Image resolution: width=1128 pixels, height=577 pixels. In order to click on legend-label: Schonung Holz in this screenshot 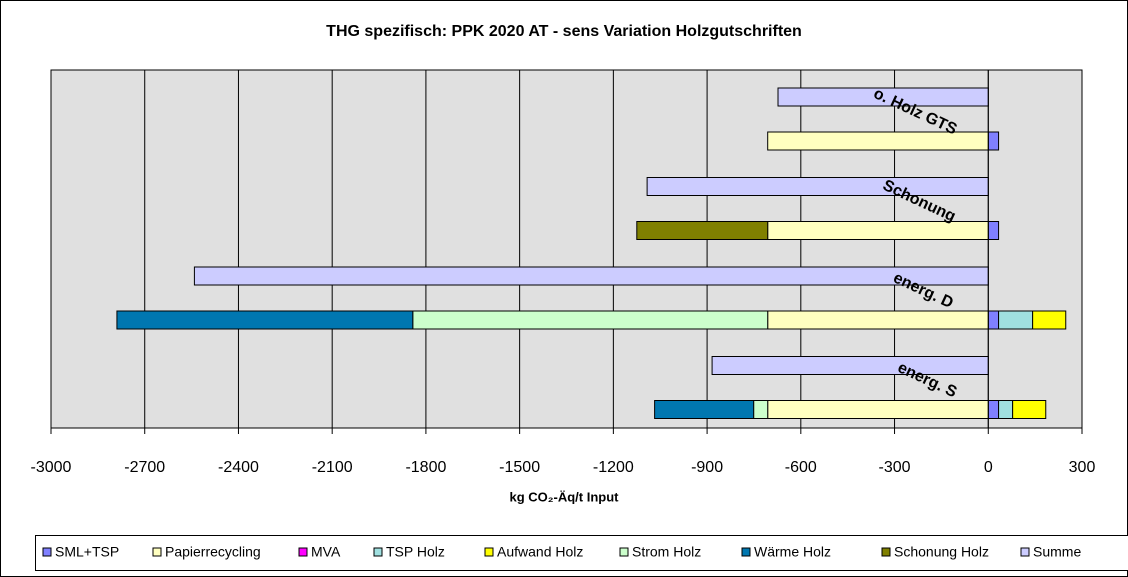, I will do `click(941, 552)`.